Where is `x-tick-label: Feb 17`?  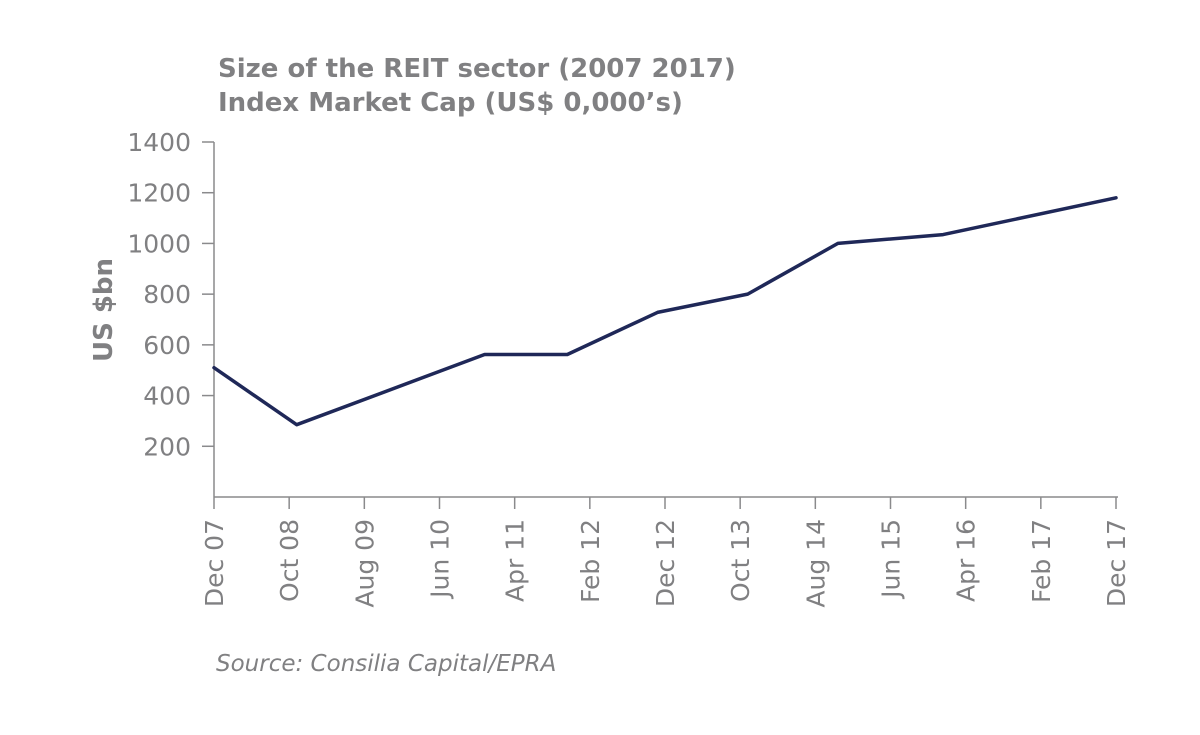
x-tick-label: Feb 17 is located at coordinates (1041, 561).